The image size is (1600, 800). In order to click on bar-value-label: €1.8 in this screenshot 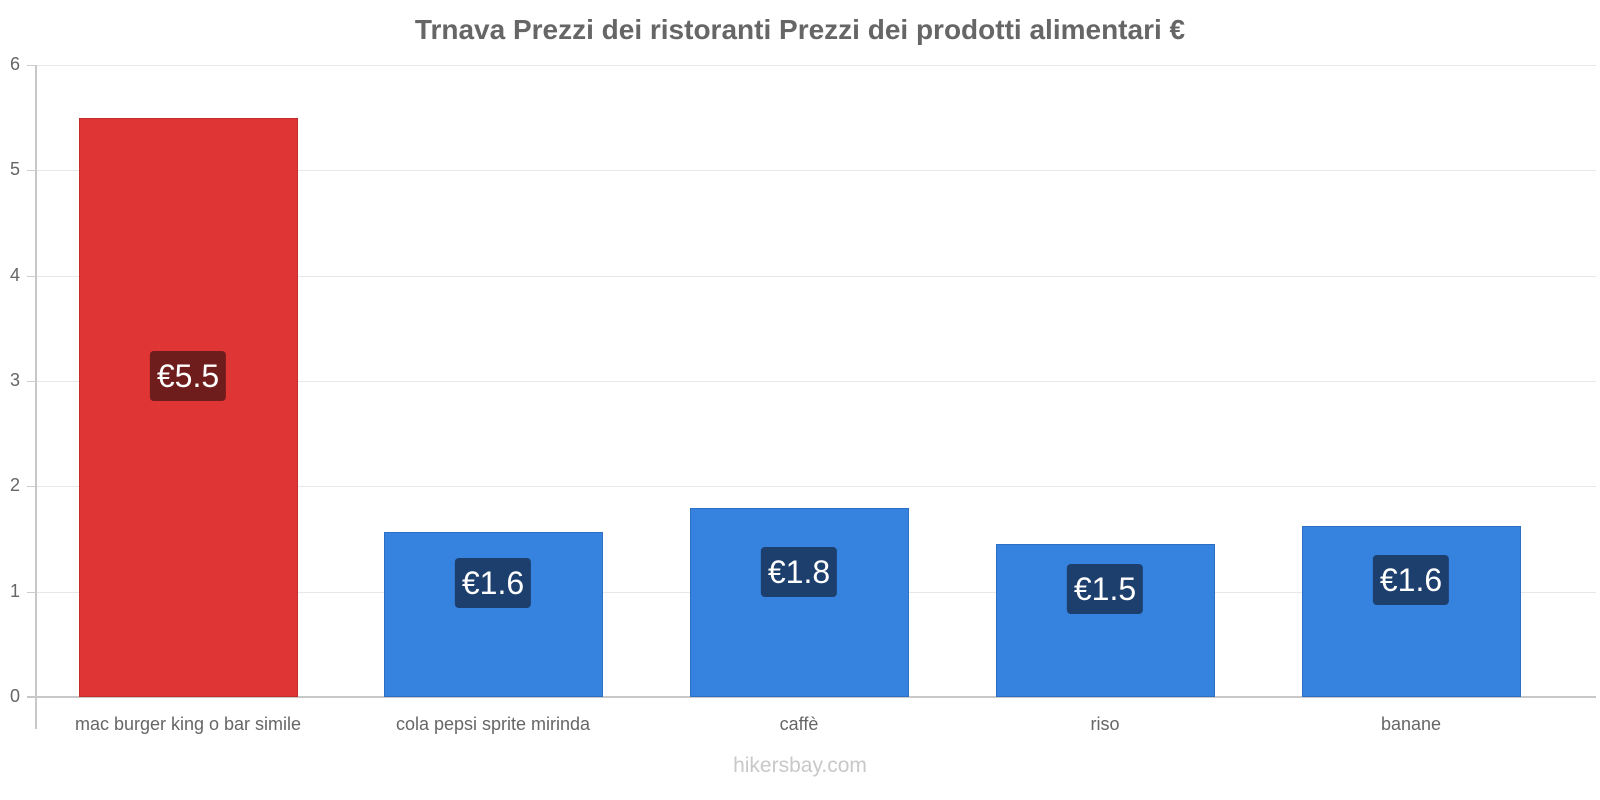, I will do `click(799, 572)`.